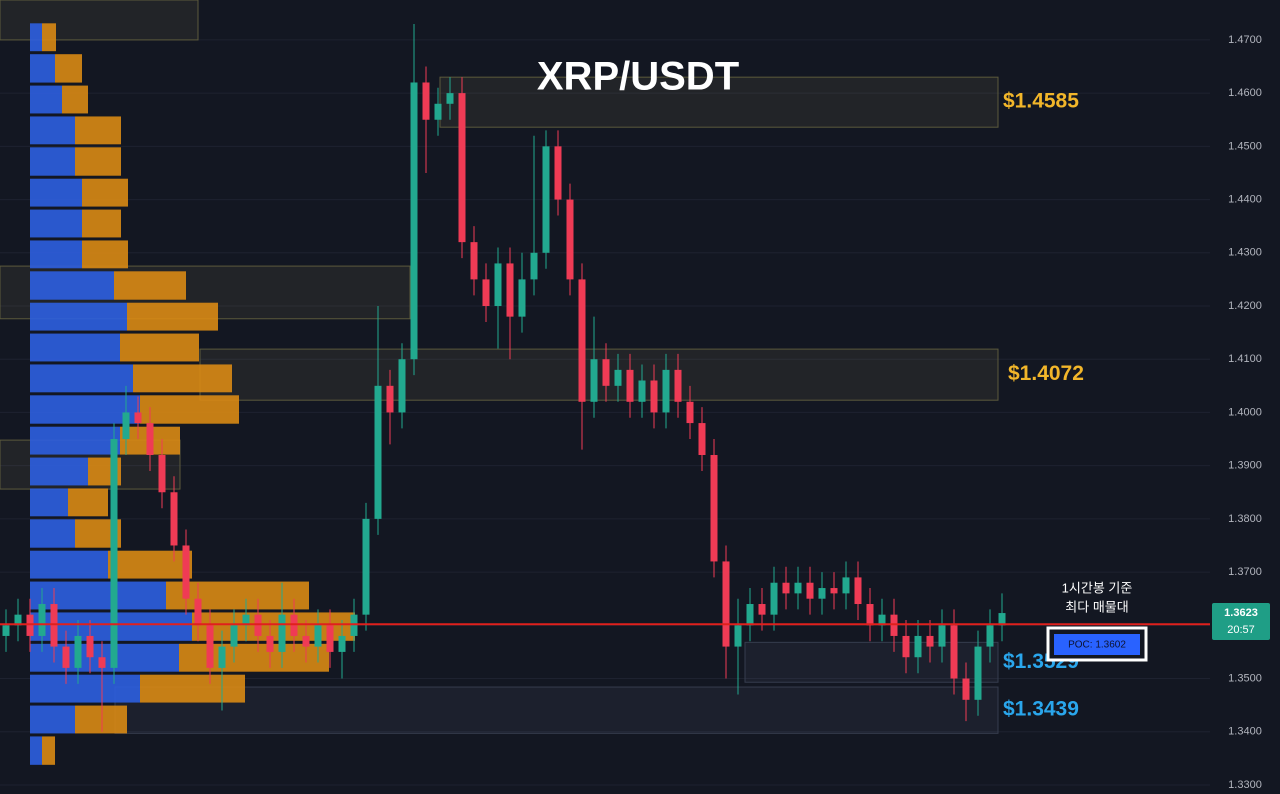 This screenshot has width=1280, height=794. What do you see at coordinates (1097, 644) in the screenshot?
I see `poc-box-inner` at bounding box center [1097, 644].